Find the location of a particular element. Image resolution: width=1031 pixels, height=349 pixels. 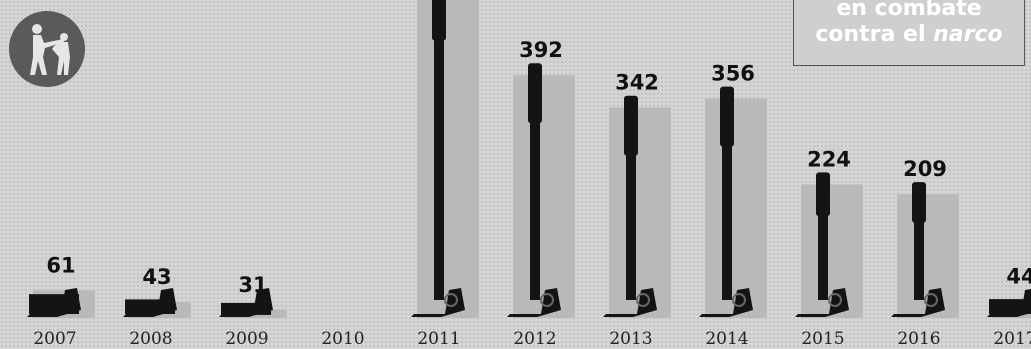

chart-title-box: en combate contra el narco is located at coordinates (909, 33).